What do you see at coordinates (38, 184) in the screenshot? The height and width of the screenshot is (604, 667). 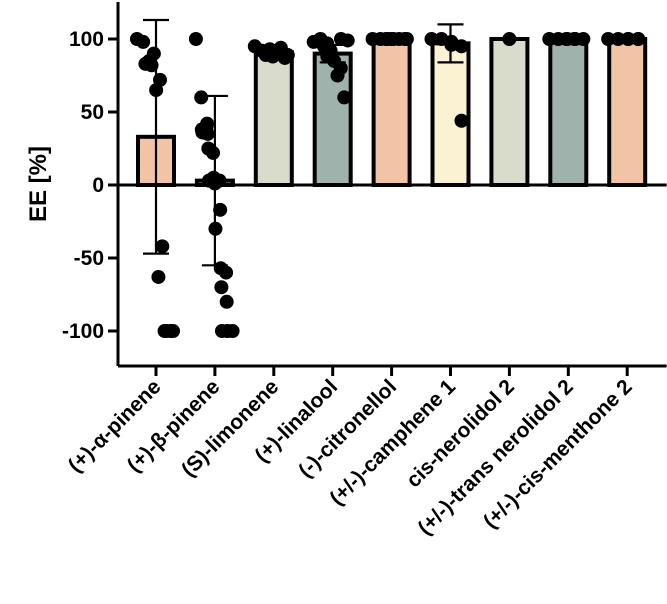 I see `y-axis-title: EE [%]` at bounding box center [38, 184].